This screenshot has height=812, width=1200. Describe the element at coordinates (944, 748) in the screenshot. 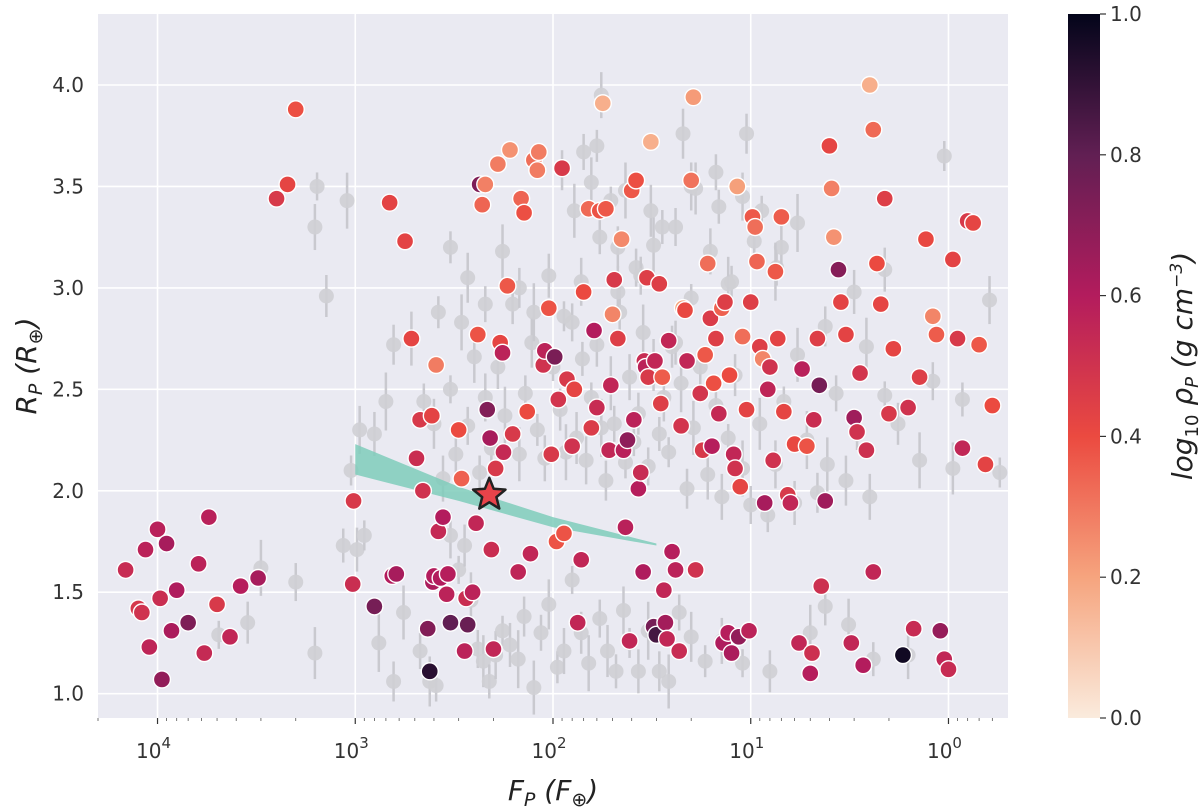

I see `x-tick-label: 100` at that location.